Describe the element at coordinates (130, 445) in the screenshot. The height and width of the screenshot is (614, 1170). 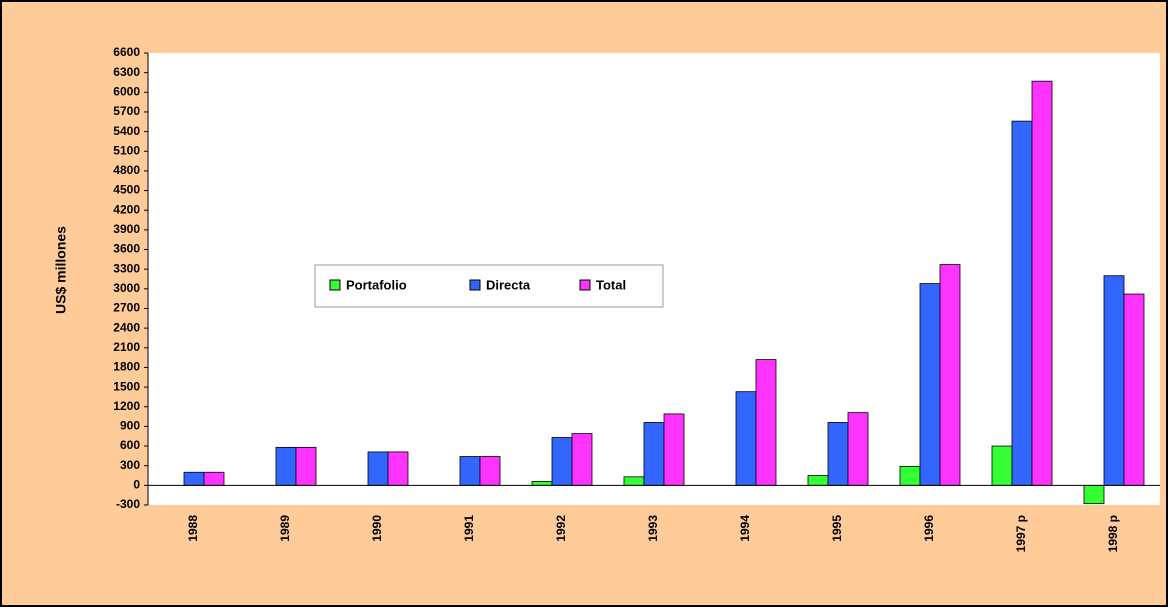
I see `y-tick-label: 600` at that location.